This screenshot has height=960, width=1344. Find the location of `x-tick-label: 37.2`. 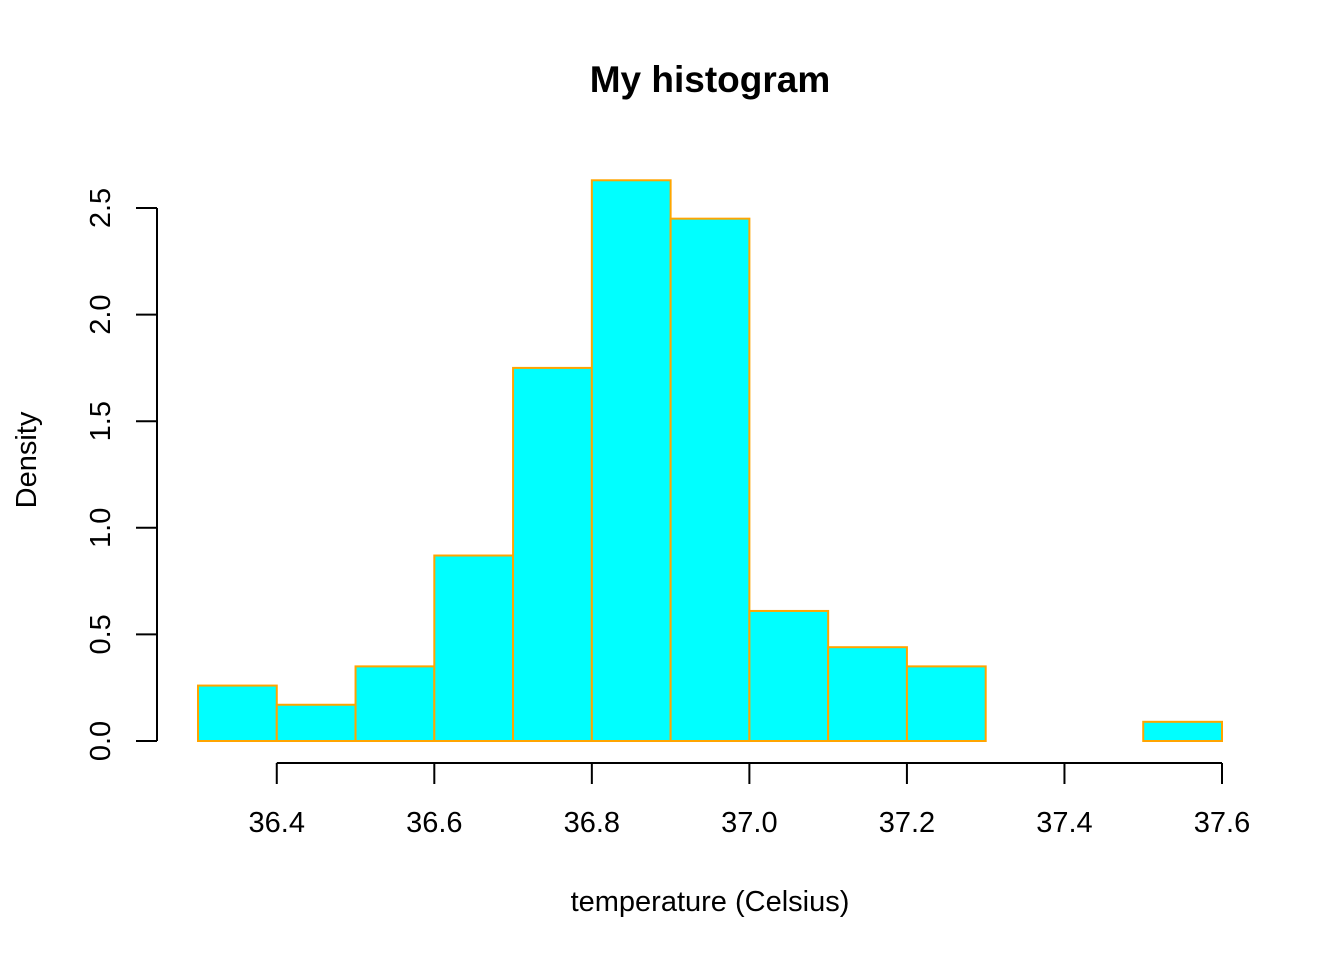

x-tick-label: 37.2 is located at coordinates (907, 823).